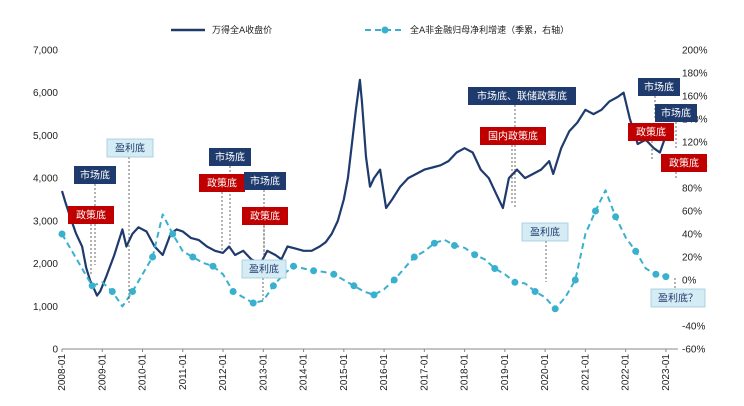 Image resolution: width=744 pixels, height=406 pixels. What do you see at coordinates (695, 51) in the screenshot?
I see `y-tick-right: 200%` at bounding box center [695, 51].